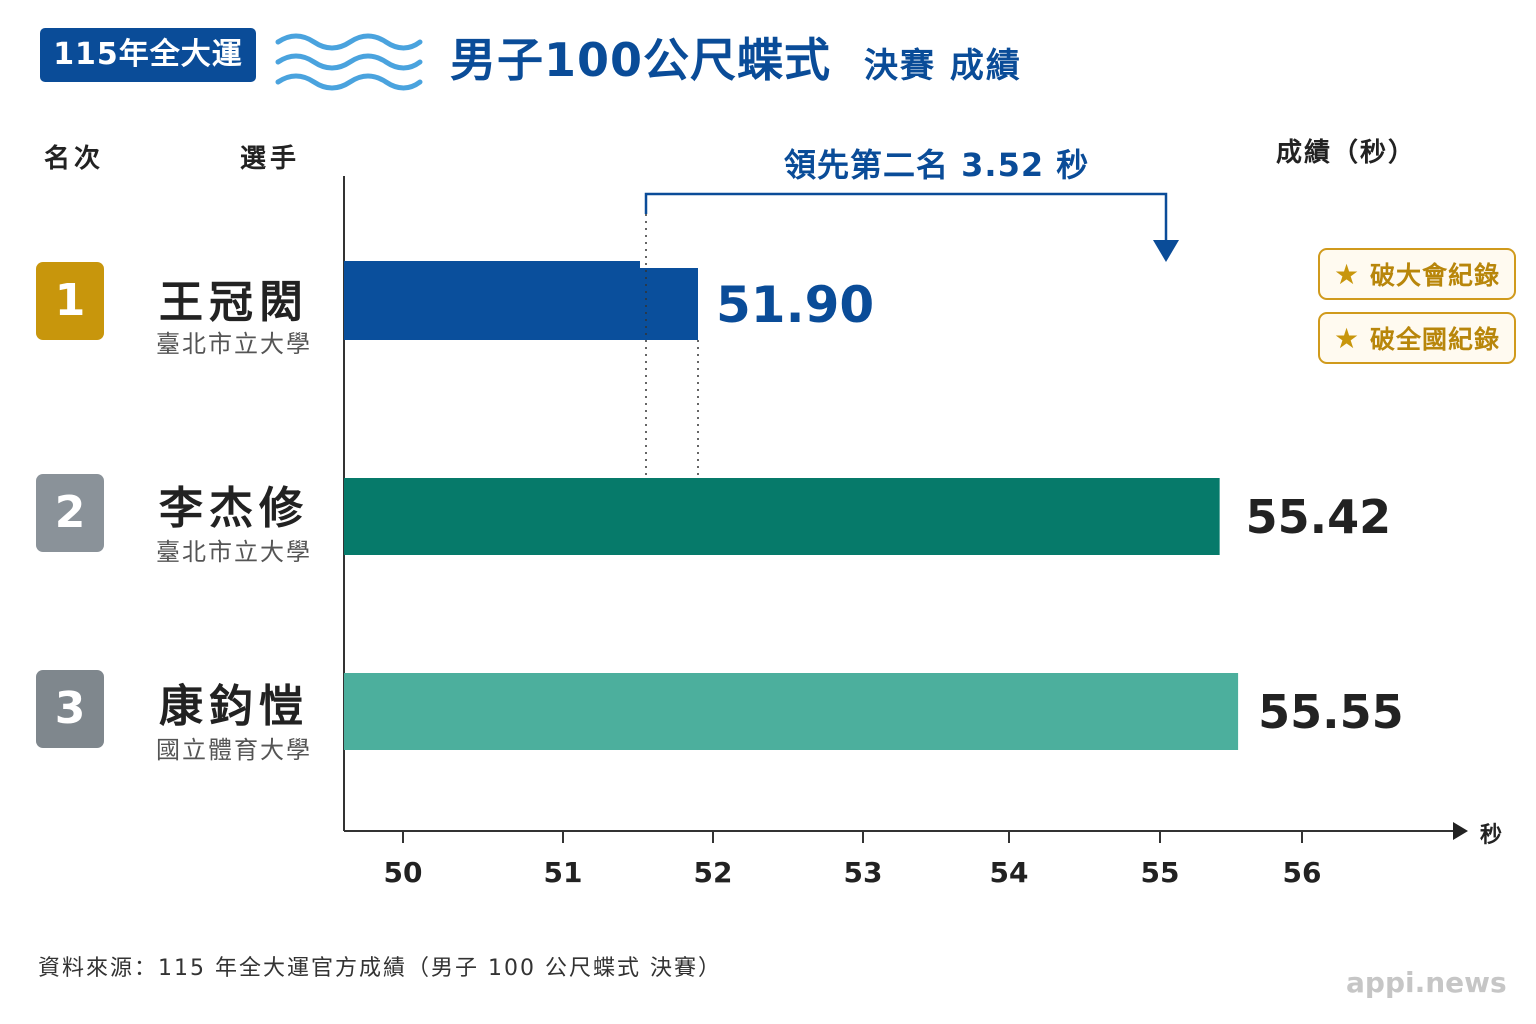 The width and height of the screenshot is (1536, 1024). What do you see at coordinates (906, 217) in the screenshot?
I see `lead-bracket` at bounding box center [906, 217].